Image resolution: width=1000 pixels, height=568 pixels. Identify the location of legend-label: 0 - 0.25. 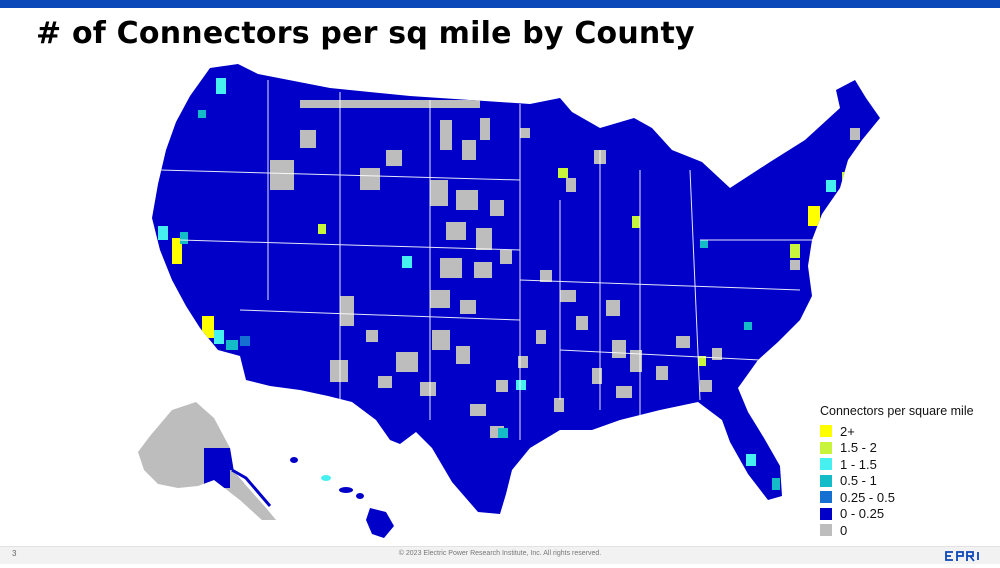
(862, 514).